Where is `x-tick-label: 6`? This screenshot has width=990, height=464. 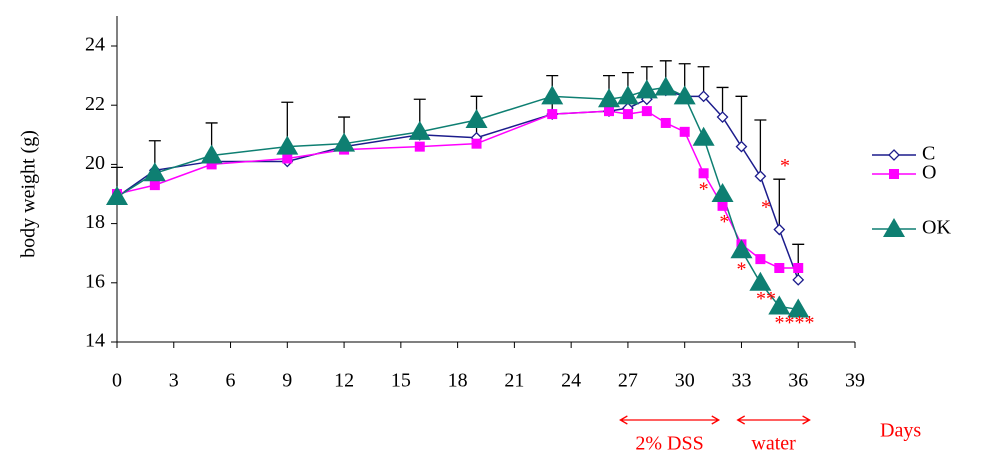 x-tick-label: 6 is located at coordinates (231, 381).